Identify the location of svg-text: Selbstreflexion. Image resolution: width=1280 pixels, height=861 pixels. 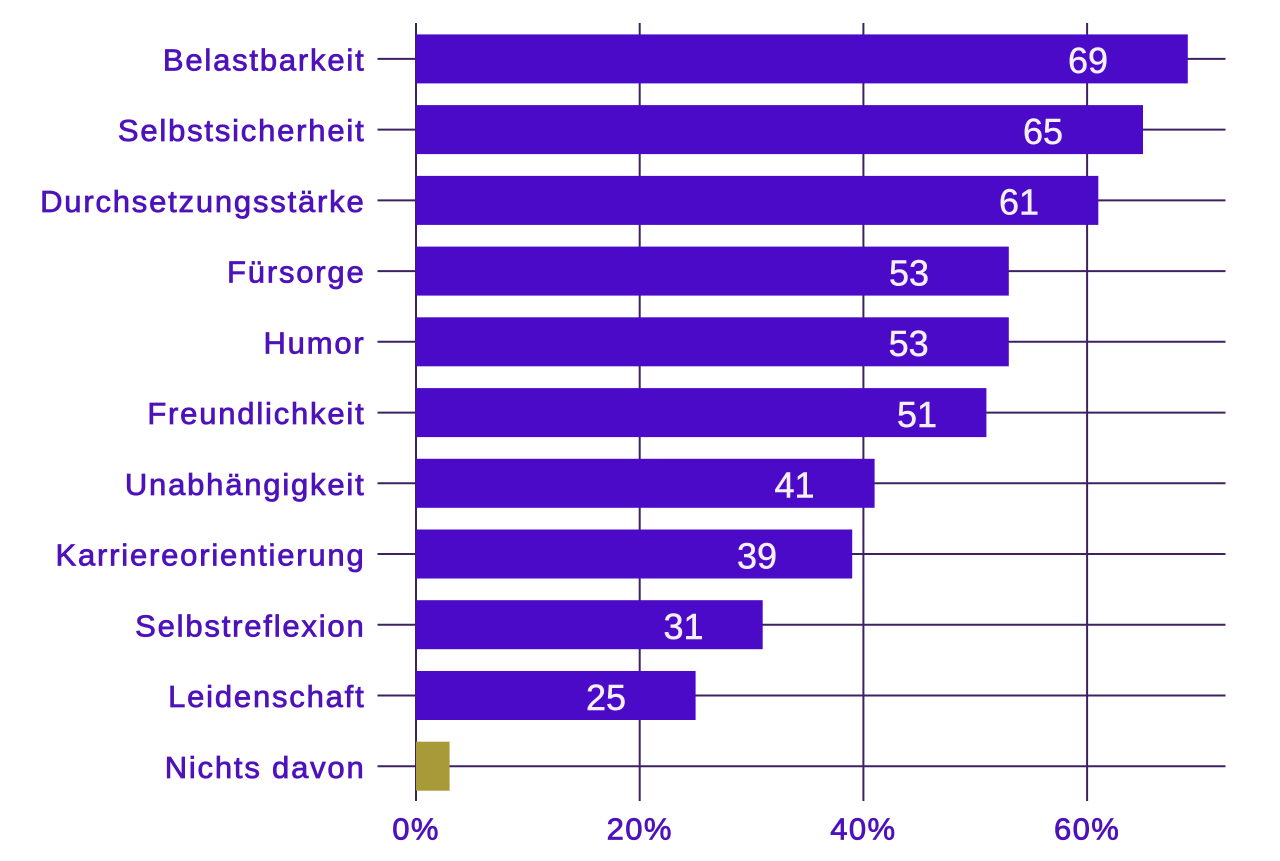
(250, 625).